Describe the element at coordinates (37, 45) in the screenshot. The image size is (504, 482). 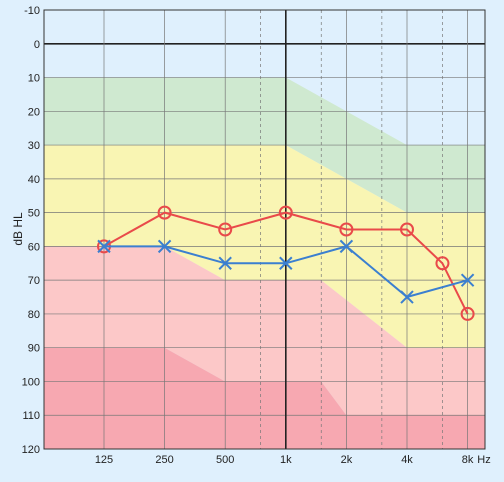
I see `y-tick-label: 0` at that location.